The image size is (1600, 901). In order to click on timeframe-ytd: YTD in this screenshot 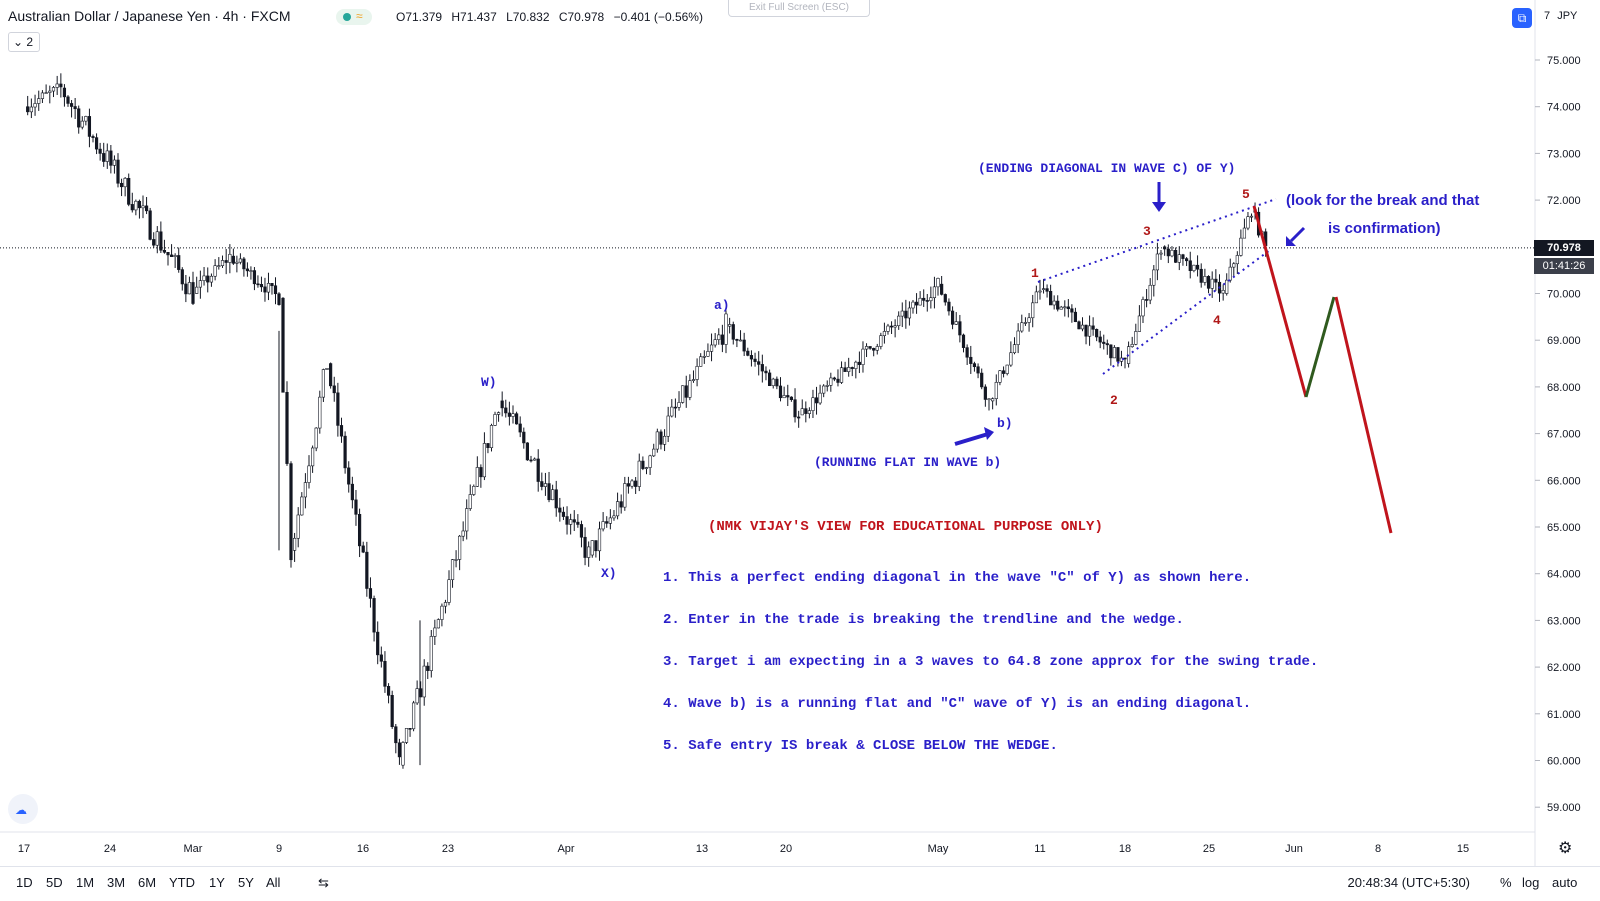, I will do `click(182, 882)`.